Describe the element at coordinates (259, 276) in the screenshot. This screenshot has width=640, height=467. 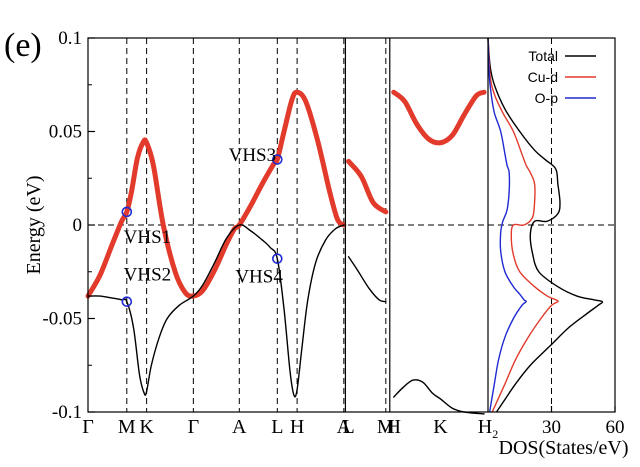
I see `vhs-label-vhs4: VHS4` at that location.